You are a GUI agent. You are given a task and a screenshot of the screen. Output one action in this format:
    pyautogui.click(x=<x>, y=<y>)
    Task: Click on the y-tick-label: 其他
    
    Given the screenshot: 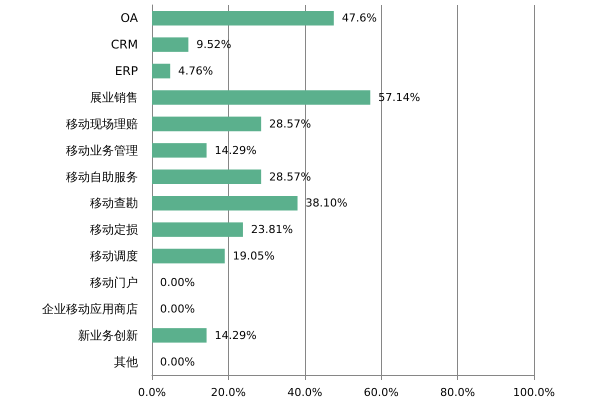 What is the action you would take?
    pyautogui.click(x=126, y=361)
    